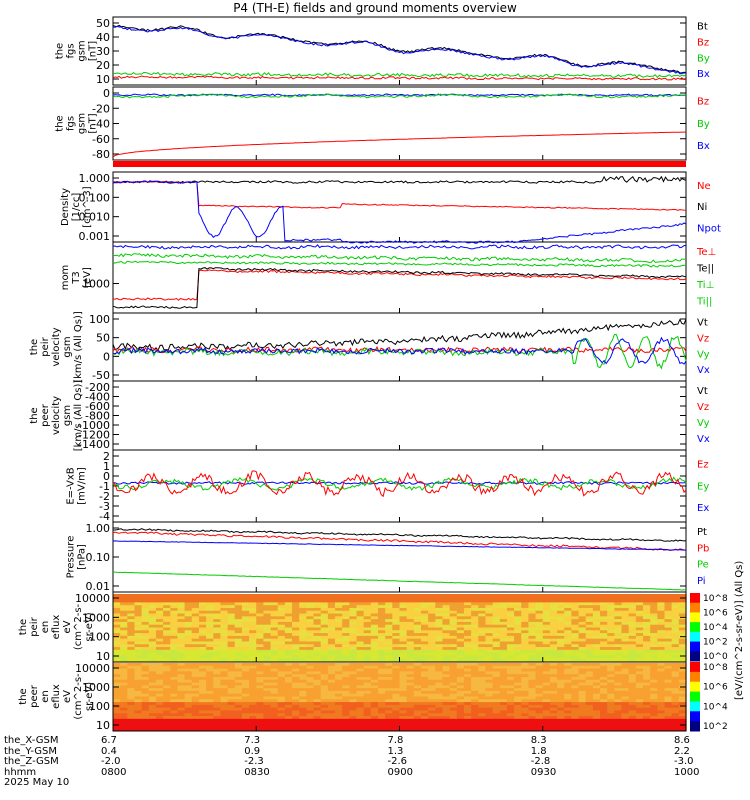  Describe the element at coordinates (695, 627) in the screenshot. I see `colorbar-peir` at that location.